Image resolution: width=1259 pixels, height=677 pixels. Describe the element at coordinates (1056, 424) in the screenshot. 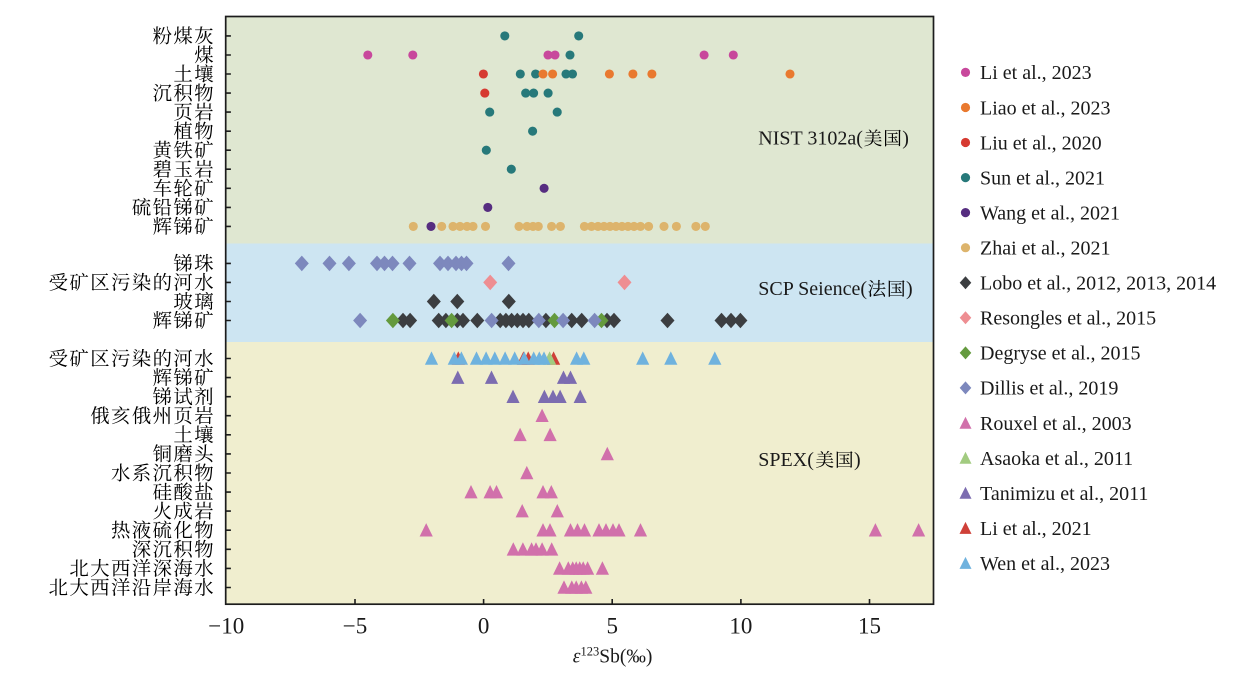

I see `svg-text: Rouxel et al., 2003` at that location.